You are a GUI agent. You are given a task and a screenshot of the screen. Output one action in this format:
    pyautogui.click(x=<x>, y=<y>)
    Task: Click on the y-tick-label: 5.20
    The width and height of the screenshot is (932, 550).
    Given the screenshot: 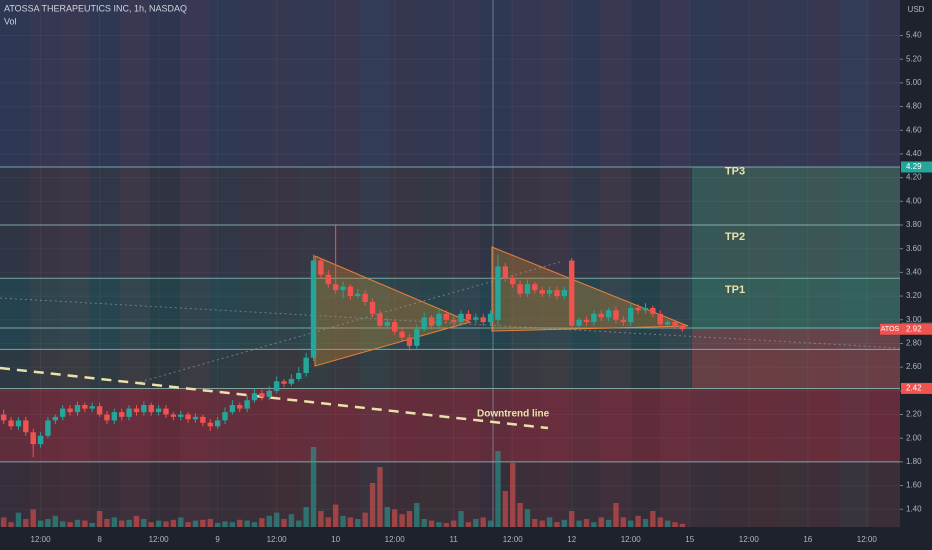 What is the action you would take?
    pyautogui.click(x=914, y=58)
    